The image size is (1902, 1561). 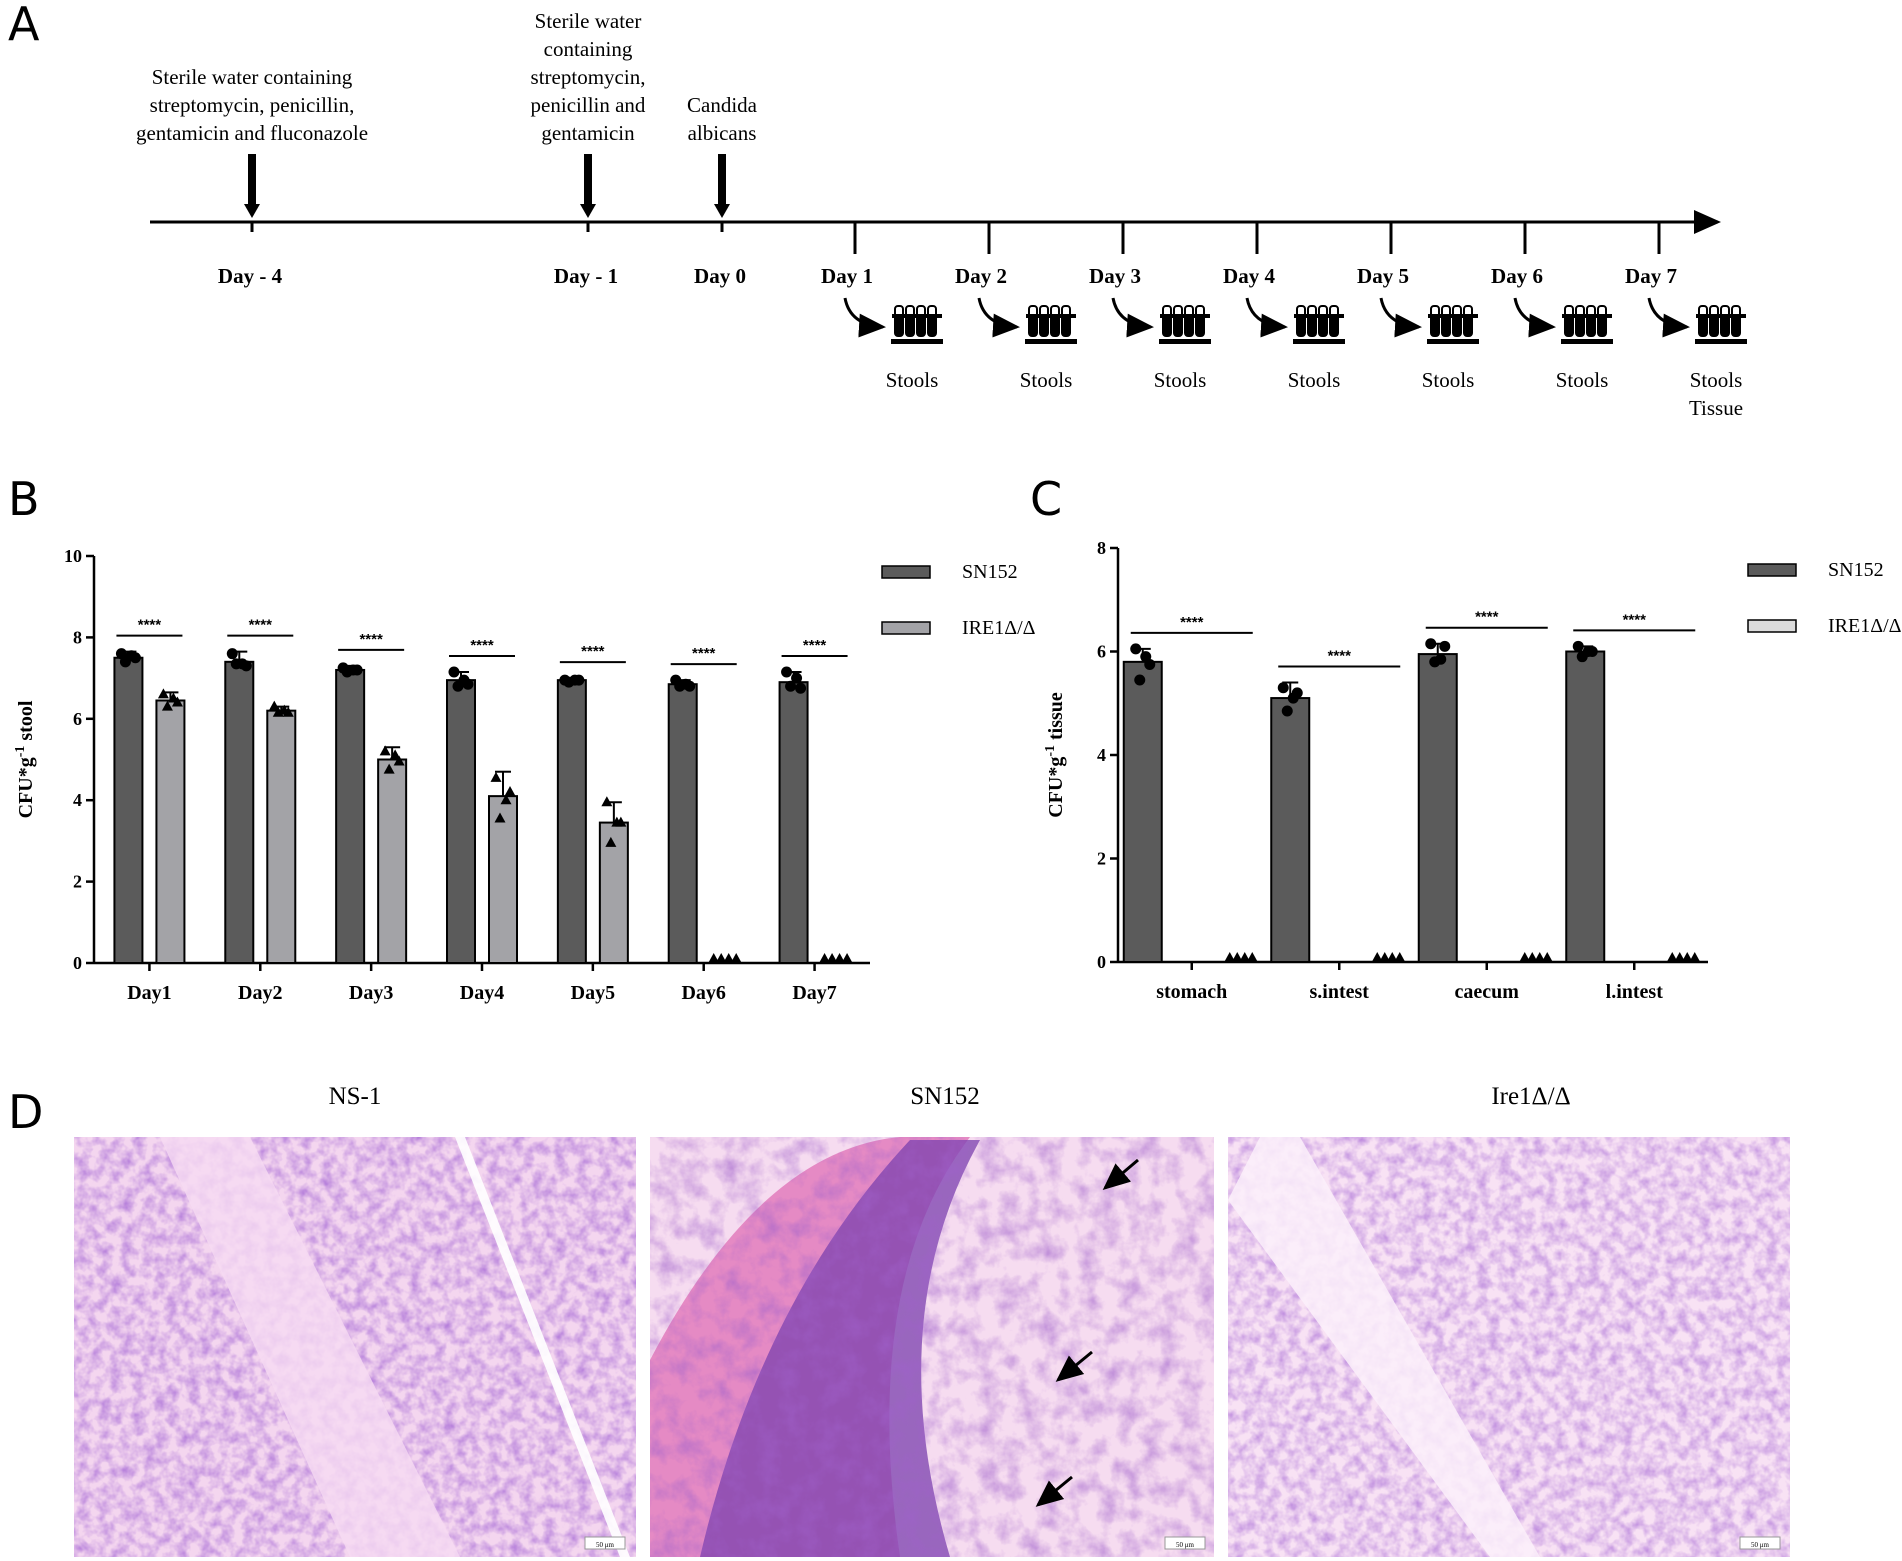 What do you see at coordinates (588, 105) in the screenshot?
I see `event-text: penicillin and` at bounding box center [588, 105].